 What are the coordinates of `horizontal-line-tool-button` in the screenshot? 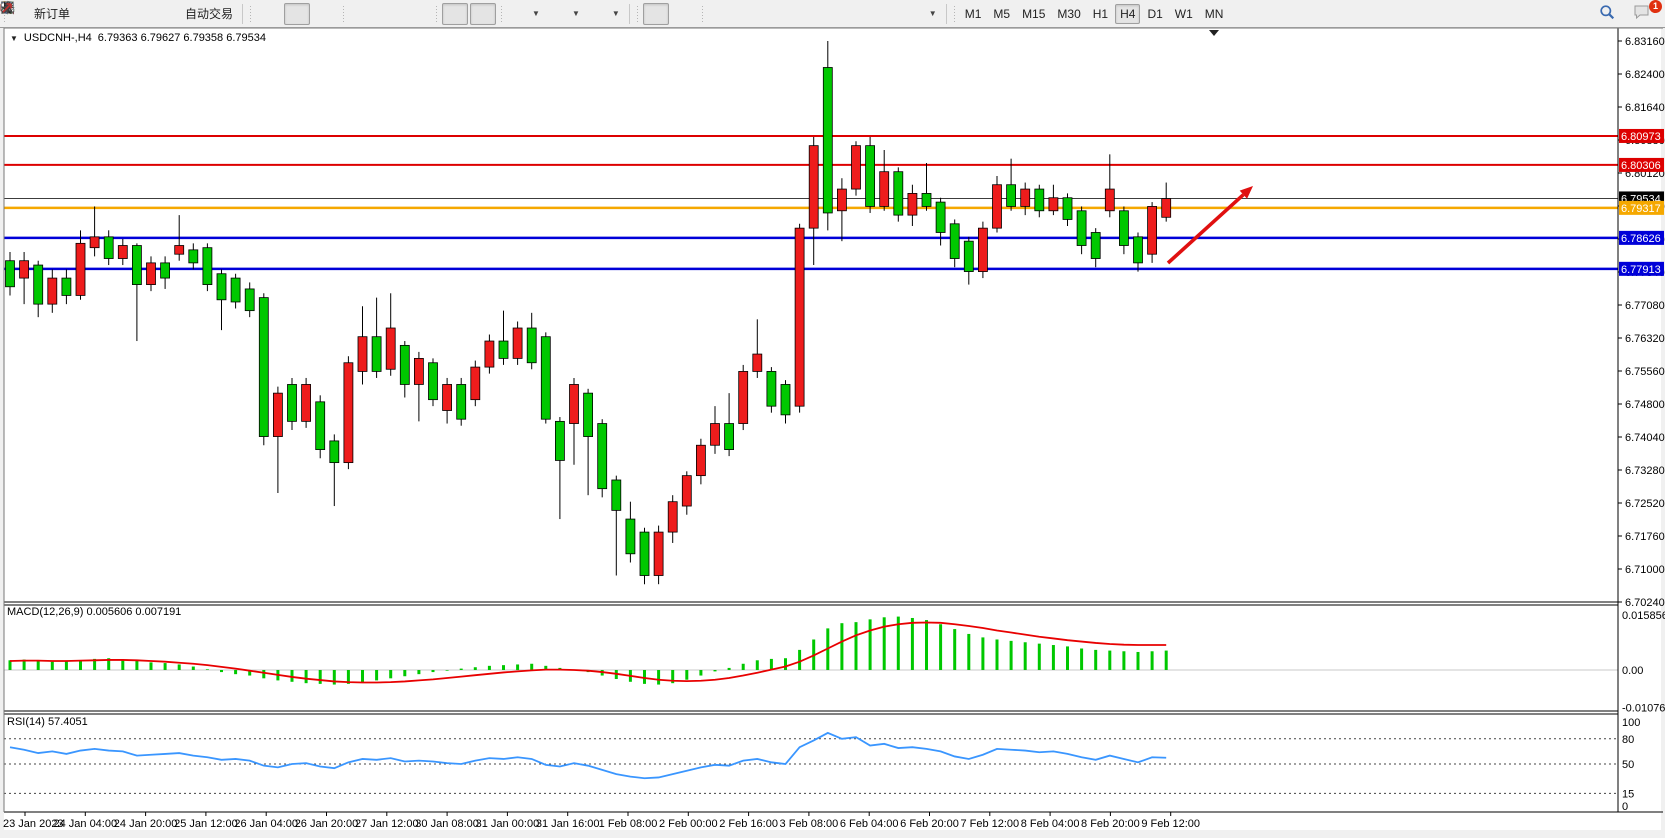 It's located at (381, 14).